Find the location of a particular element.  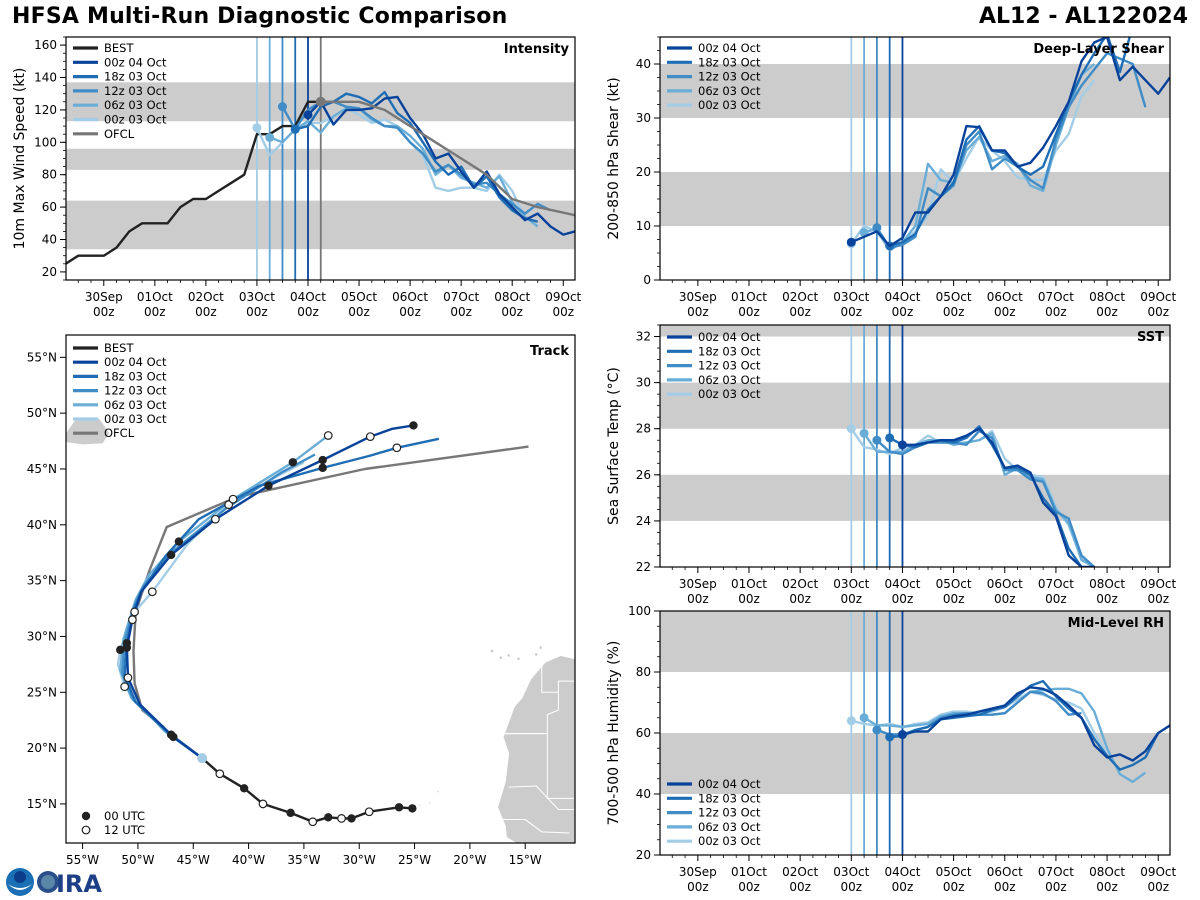

marker-legend-label: 00 UTC is located at coordinates (124, 816).